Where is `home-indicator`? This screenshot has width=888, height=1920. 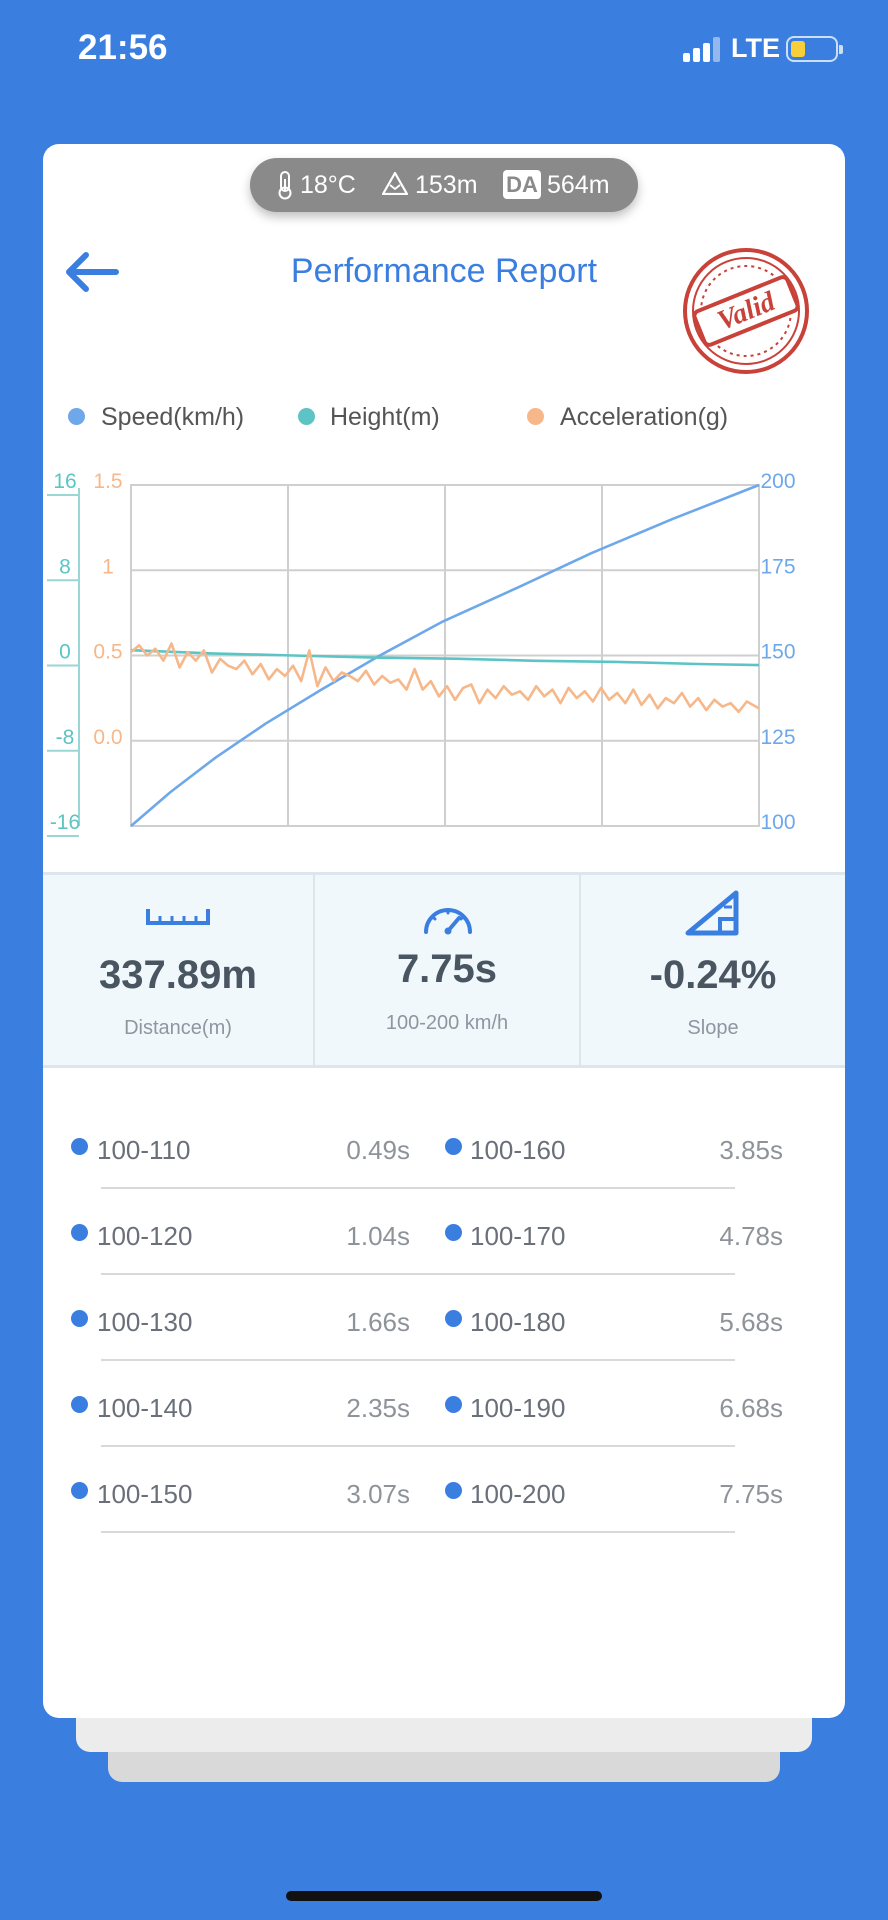 home-indicator is located at coordinates (444, 1896).